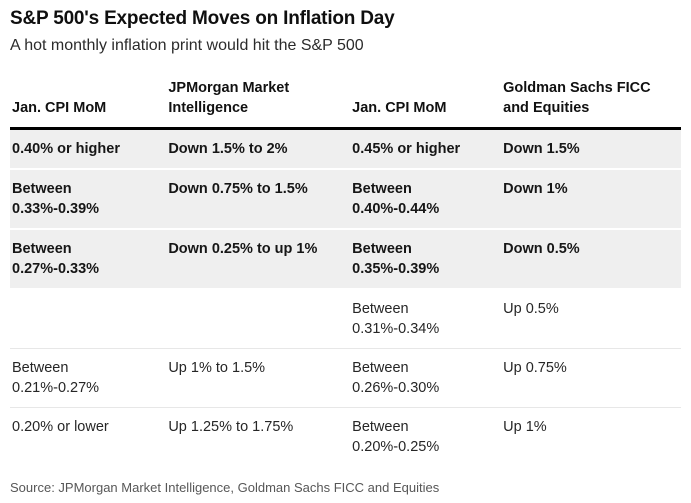 The height and width of the screenshot is (503, 691). Describe the element at coordinates (258, 378) in the screenshot. I see `table-cell: Up 1% to 1.5%` at that location.